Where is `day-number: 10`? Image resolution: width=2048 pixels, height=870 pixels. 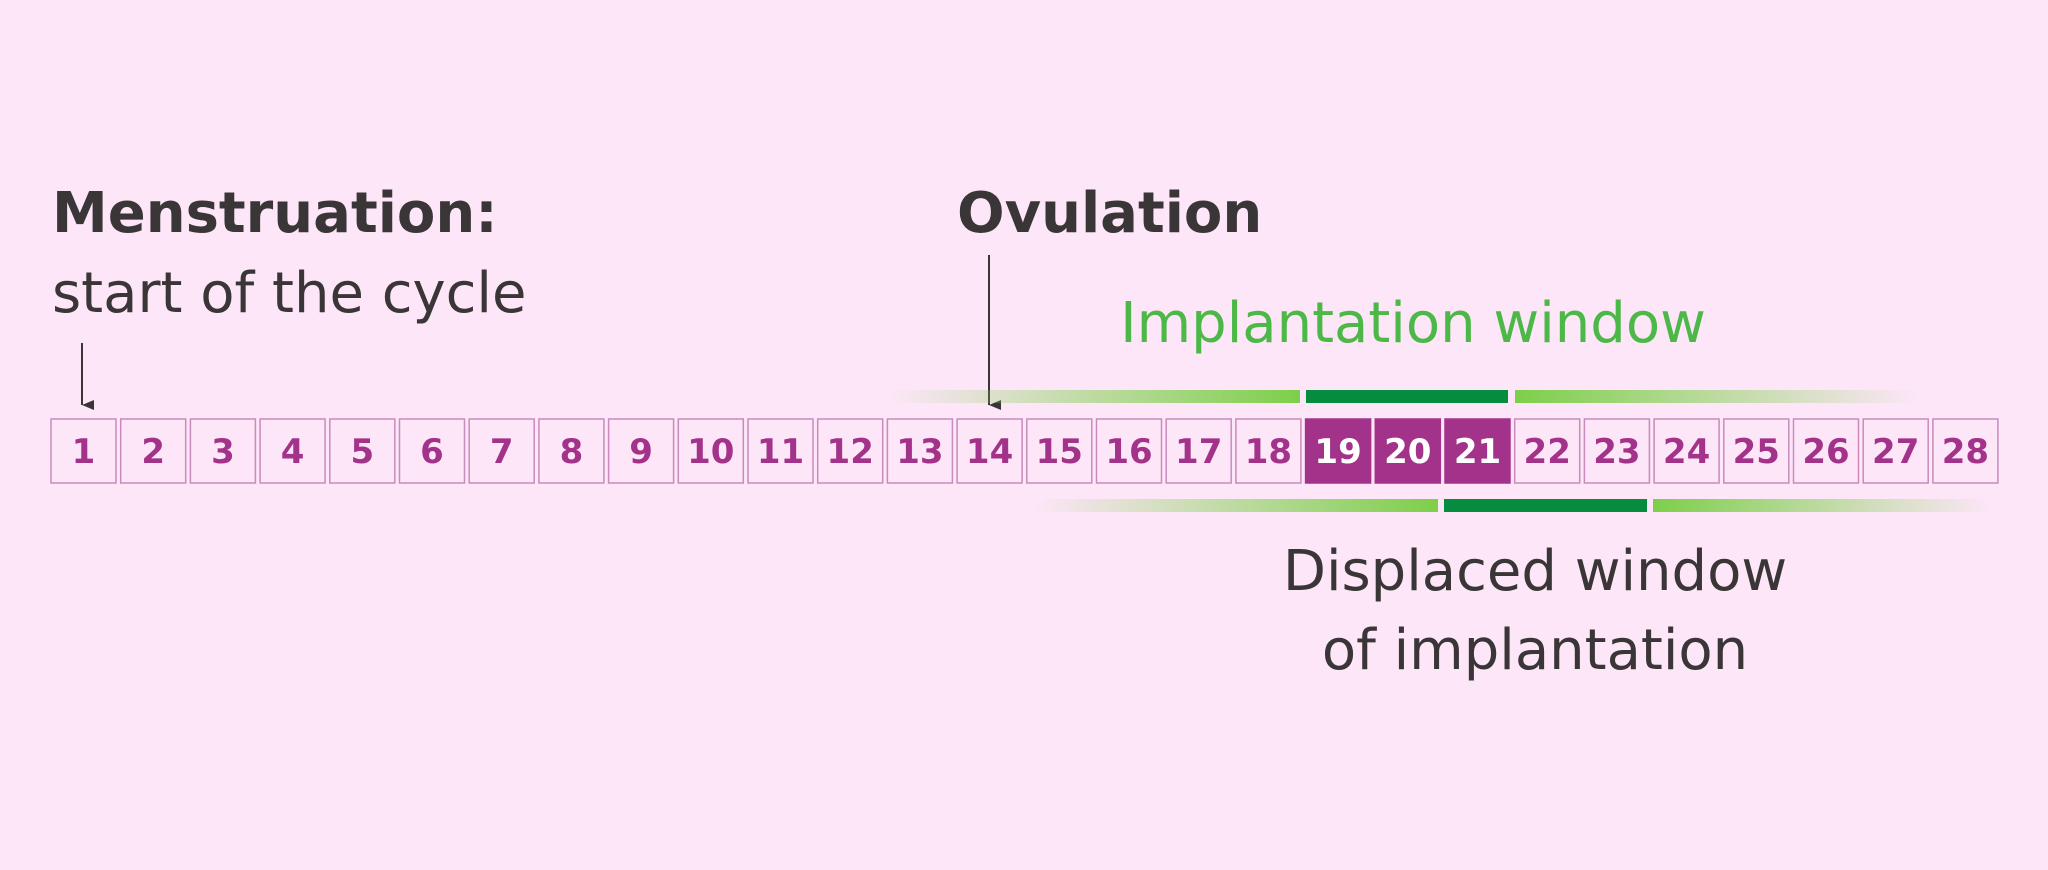
day-number: 10 is located at coordinates (710, 452).